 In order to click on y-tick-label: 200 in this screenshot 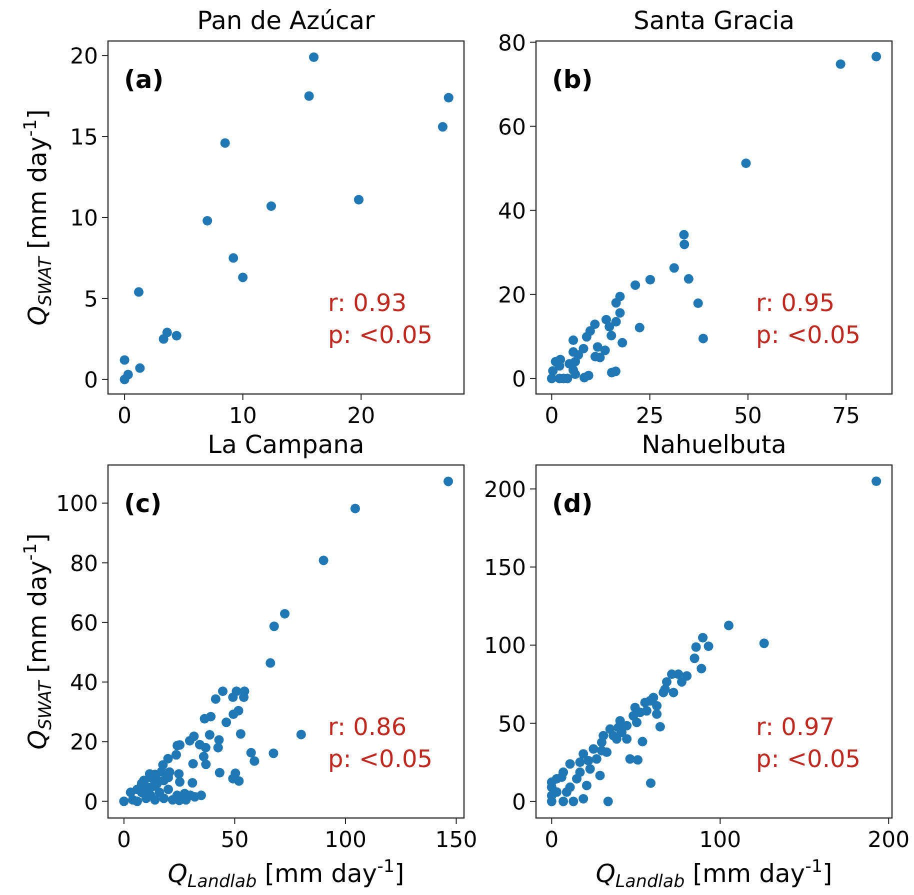, I will do `click(505, 490)`.